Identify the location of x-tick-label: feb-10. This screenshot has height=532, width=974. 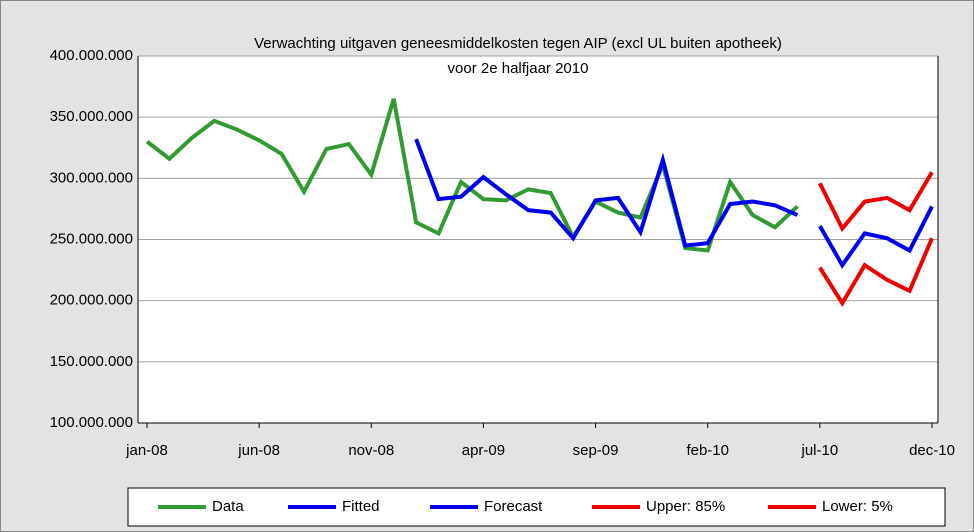
(707, 450).